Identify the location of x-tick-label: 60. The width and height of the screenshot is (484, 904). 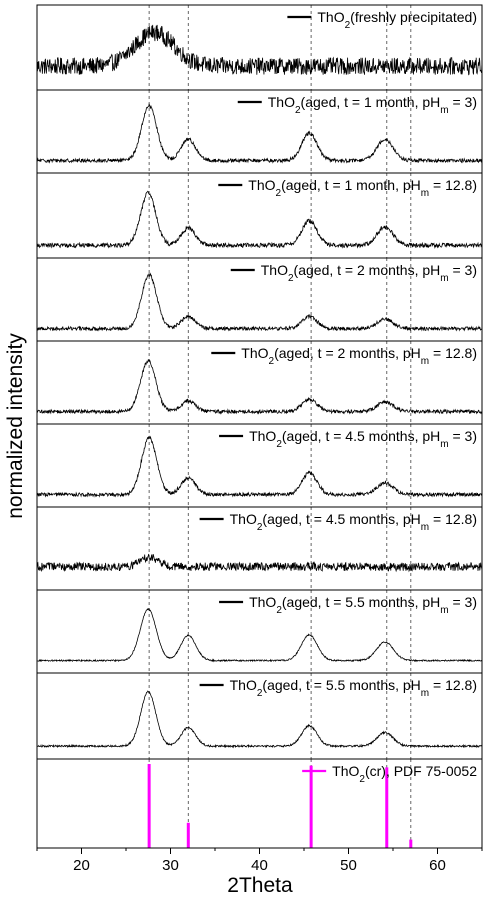
(437, 865).